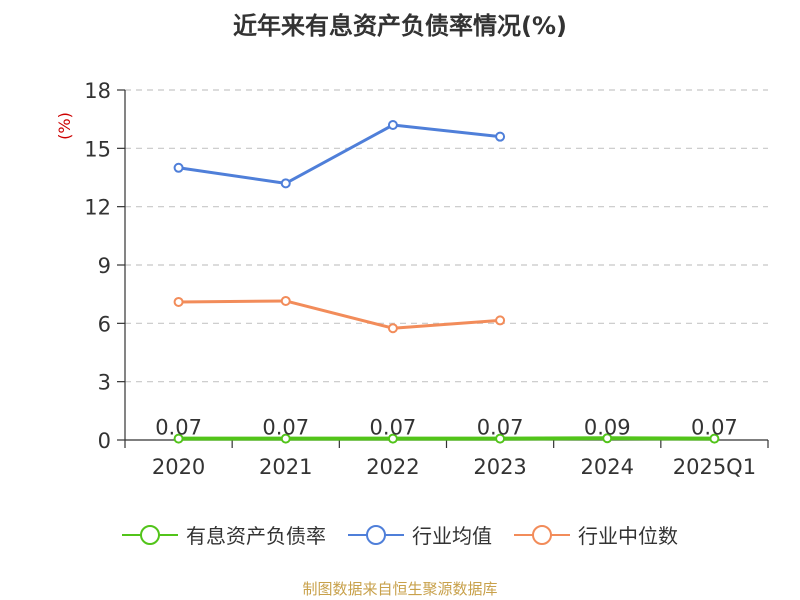 This screenshot has width=800, height=600. I want to click on legend-marker-blue-icon, so click(376, 534).